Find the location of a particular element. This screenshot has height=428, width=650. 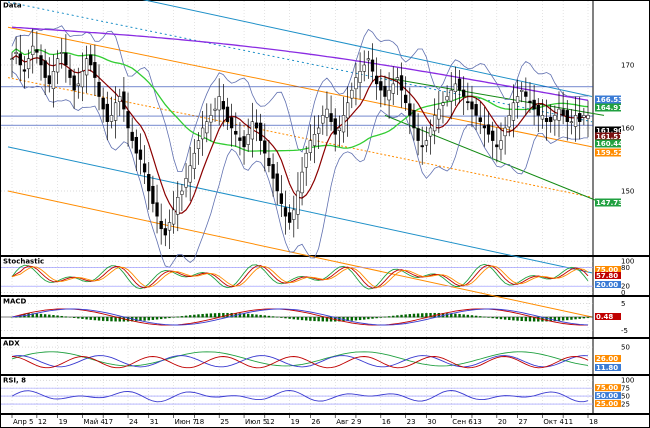

y-tick-label: 25 is located at coordinates (625, 405).